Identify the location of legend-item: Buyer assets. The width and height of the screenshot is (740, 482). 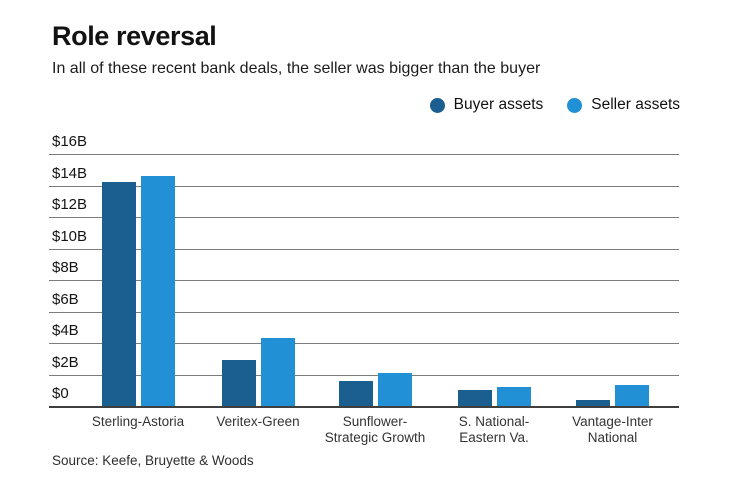
(486, 105).